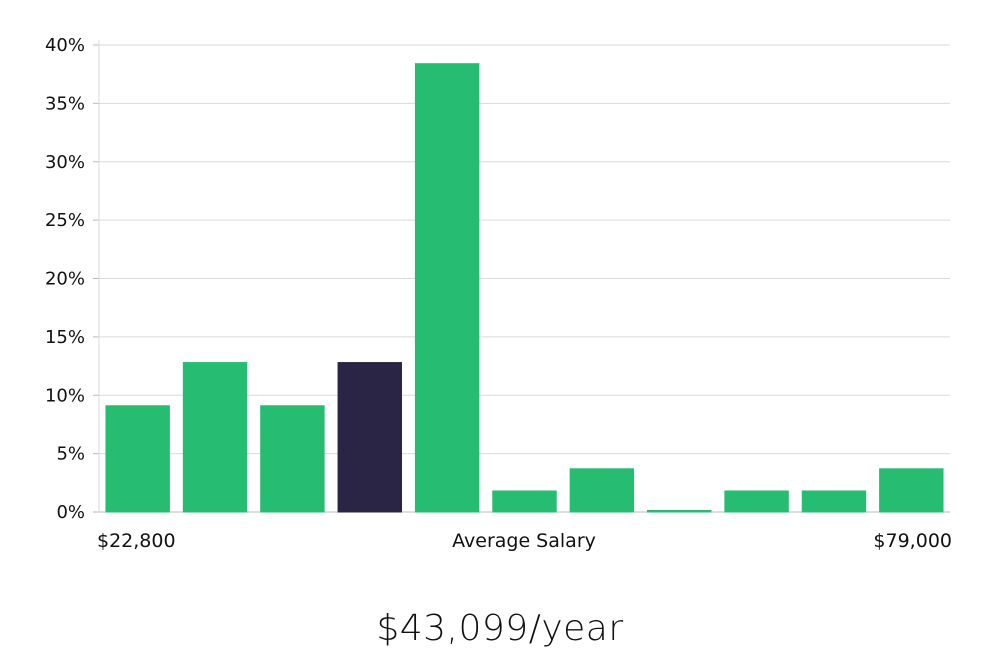 The image size is (1000, 660). Describe the element at coordinates (500, 628) in the screenshot. I see `average-salary-value: $43,099/year` at that location.